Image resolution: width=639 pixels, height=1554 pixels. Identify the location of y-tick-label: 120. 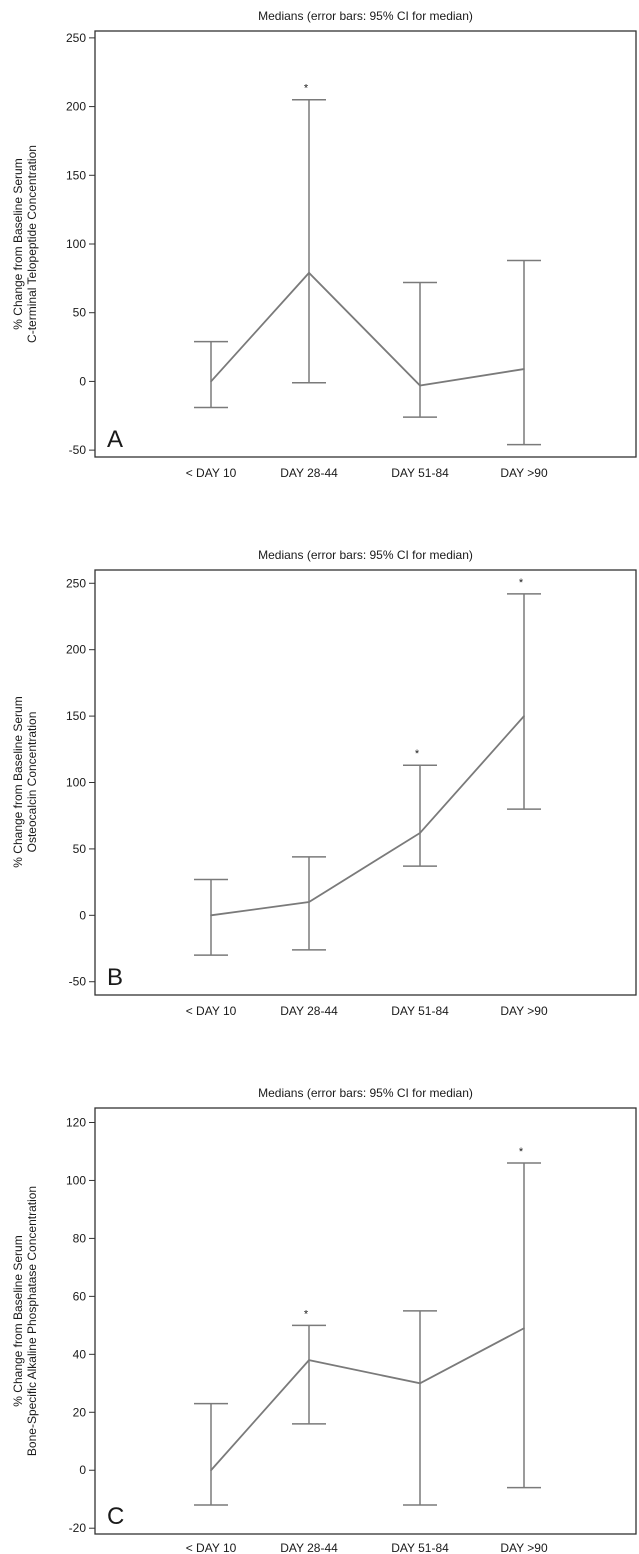
(76, 1122).